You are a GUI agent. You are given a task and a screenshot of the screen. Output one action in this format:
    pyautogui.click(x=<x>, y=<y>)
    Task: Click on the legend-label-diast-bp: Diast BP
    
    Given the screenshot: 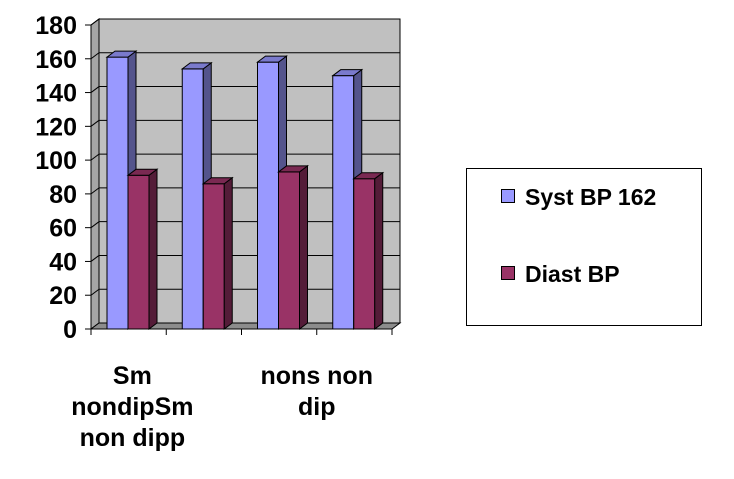 What is the action you would take?
    pyautogui.click(x=572, y=274)
    